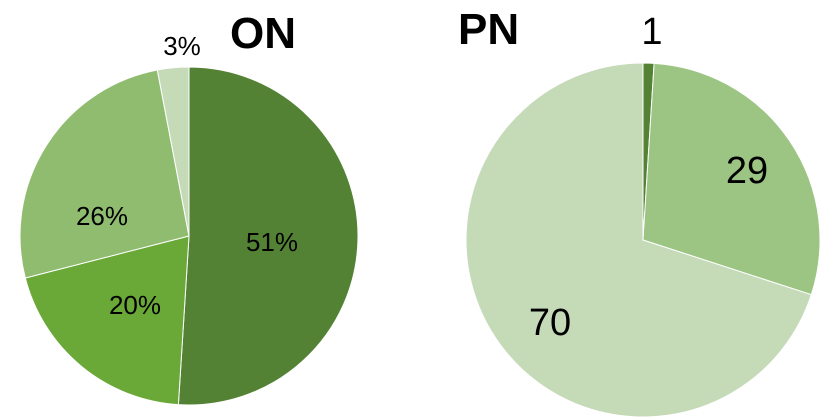  What do you see at coordinates (263, 33) in the screenshot?
I see `chart-title-on: ON` at bounding box center [263, 33].